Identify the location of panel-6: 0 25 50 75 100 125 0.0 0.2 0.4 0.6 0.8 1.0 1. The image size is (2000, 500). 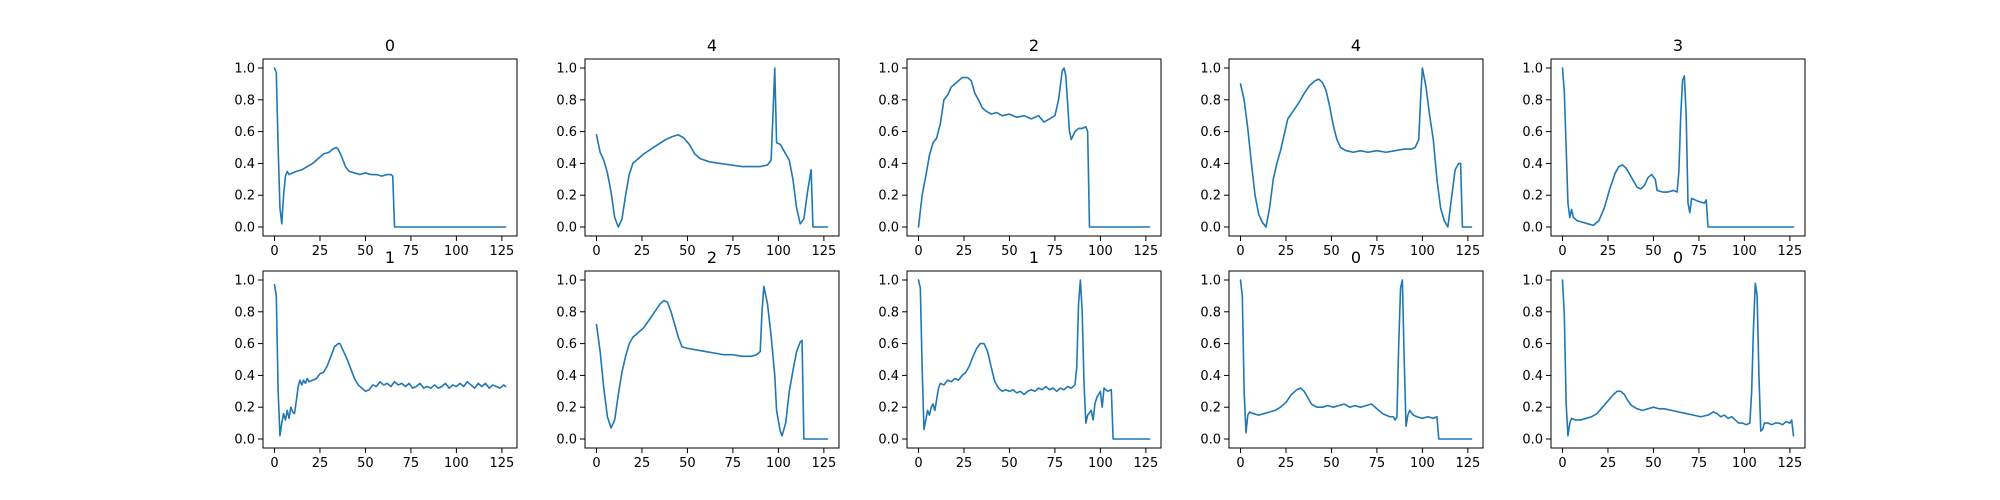
(376, 359).